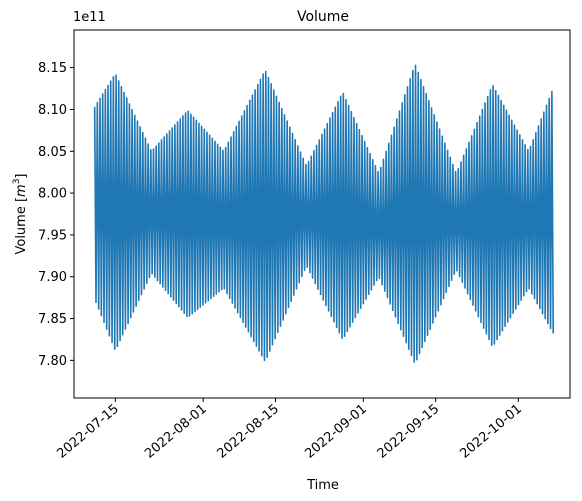 The image size is (582, 501). Describe the element at coordinates (176, 432) in the screenshot. I see `x-tick-label: 2022-08-01` at that location.